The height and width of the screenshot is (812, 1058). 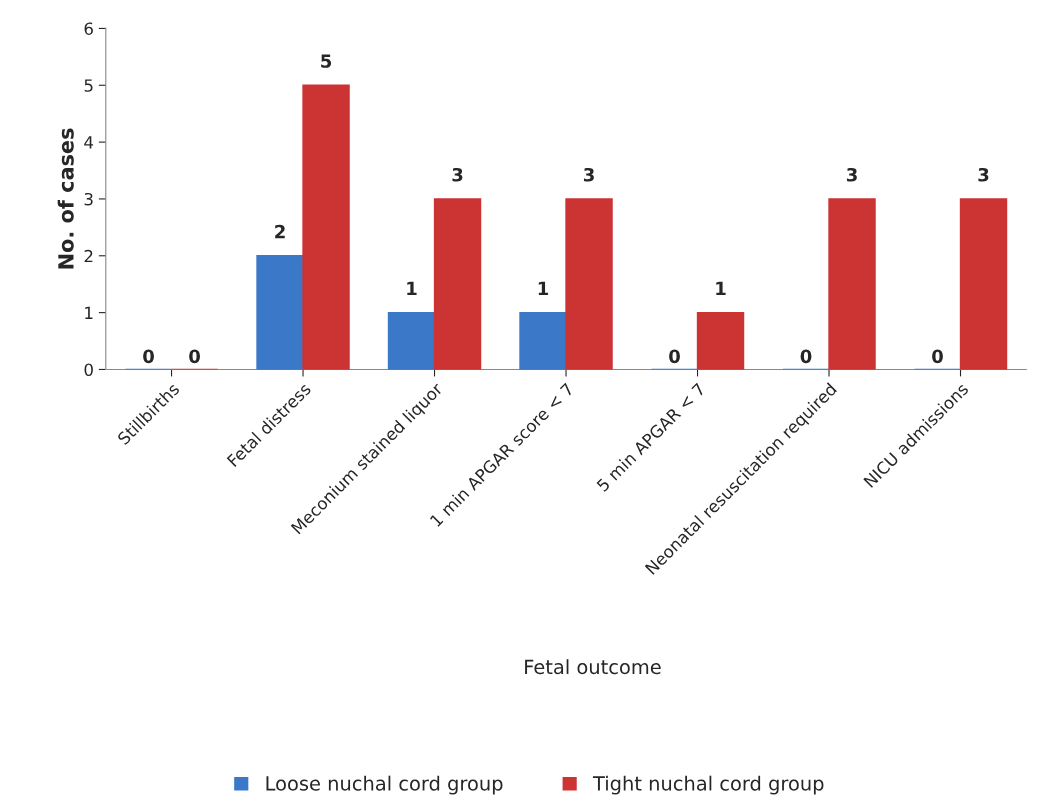 What do you see at coordinates (708, 785) in the screenshot?
I see `legend-label: Tight nuchal cord group` at bounding box center [708, 785].